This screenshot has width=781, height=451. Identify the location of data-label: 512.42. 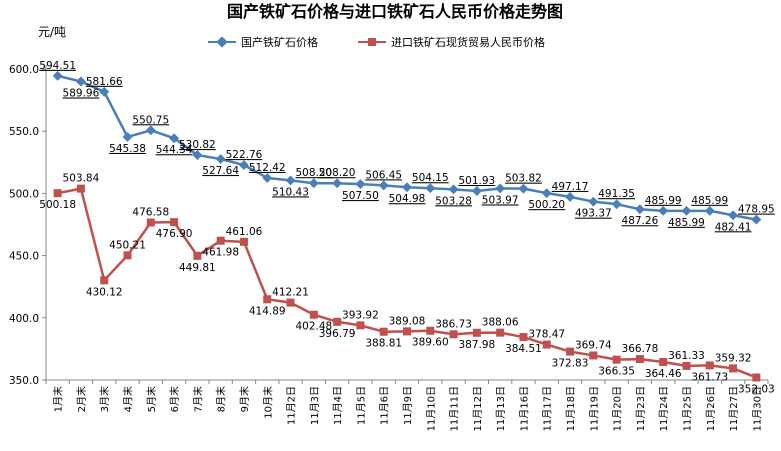
(267, 168).